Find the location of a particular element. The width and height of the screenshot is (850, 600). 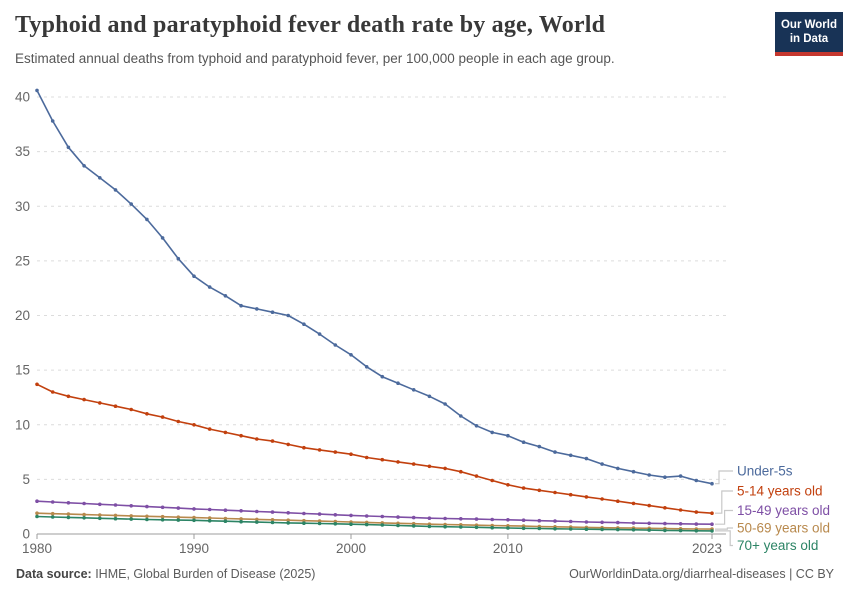

legend-label-15-49: 15-49 years old is located at coordinates (783, 510).